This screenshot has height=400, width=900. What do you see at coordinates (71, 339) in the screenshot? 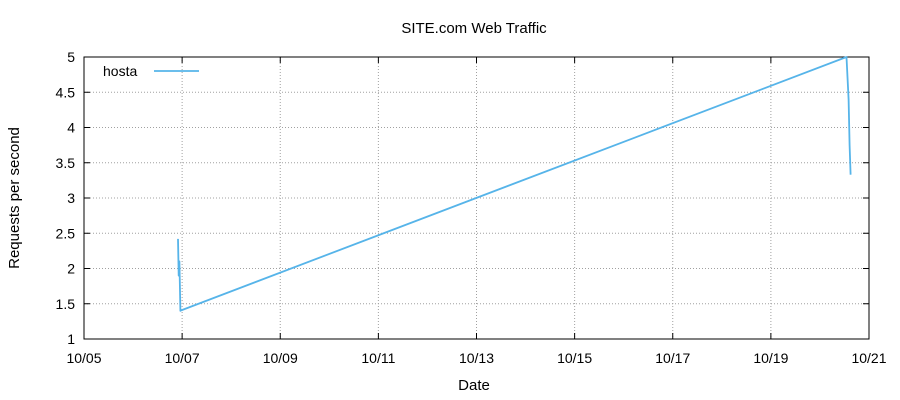
I see `y-tick-label: 1` at bounding box center [71, 339].